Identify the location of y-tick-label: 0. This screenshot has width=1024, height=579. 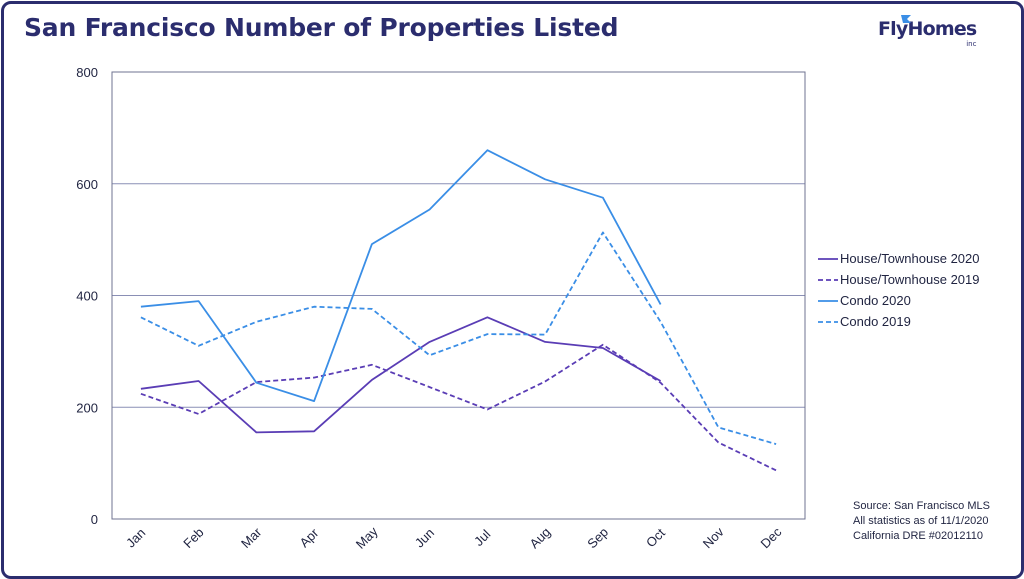
(94, 519).